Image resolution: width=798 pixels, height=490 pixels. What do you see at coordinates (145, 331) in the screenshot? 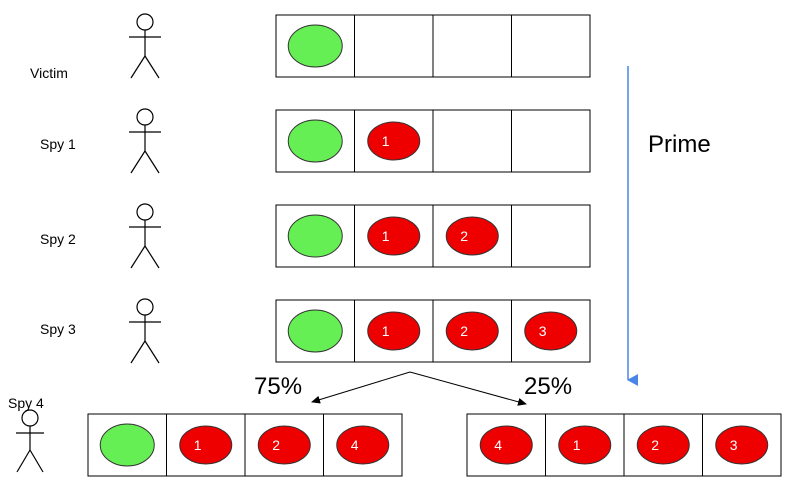
I see `spy3-figure-icon` at bounding box center [145, 331].